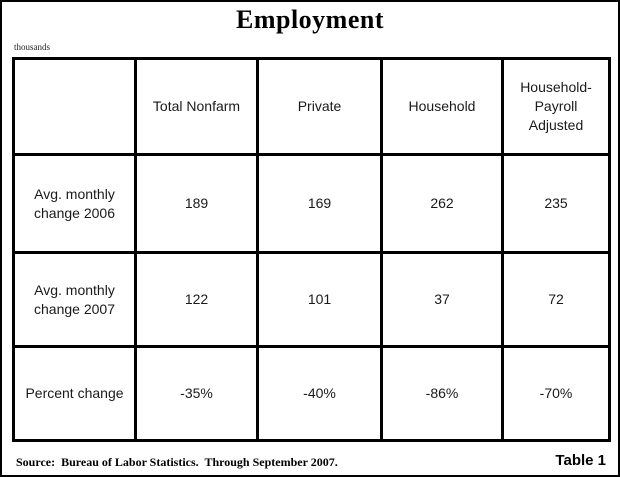 This screenshot has height=477, width=620. I want to click on table-header-total-nonfarm: Total Nonfarm, so click(196, 106).